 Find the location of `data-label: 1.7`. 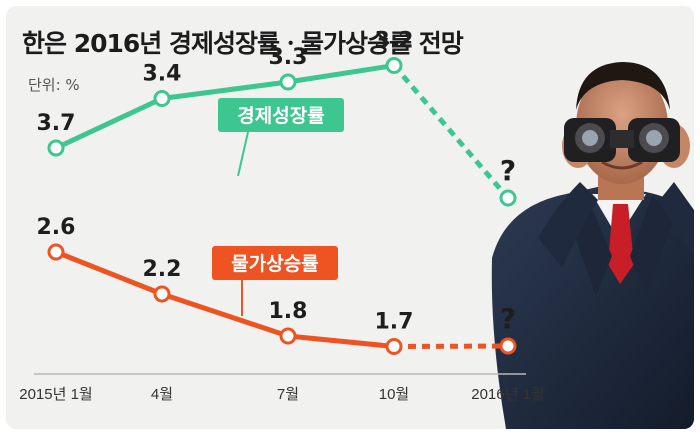

data-label: 1.7 is located at coordinates (394, 322).